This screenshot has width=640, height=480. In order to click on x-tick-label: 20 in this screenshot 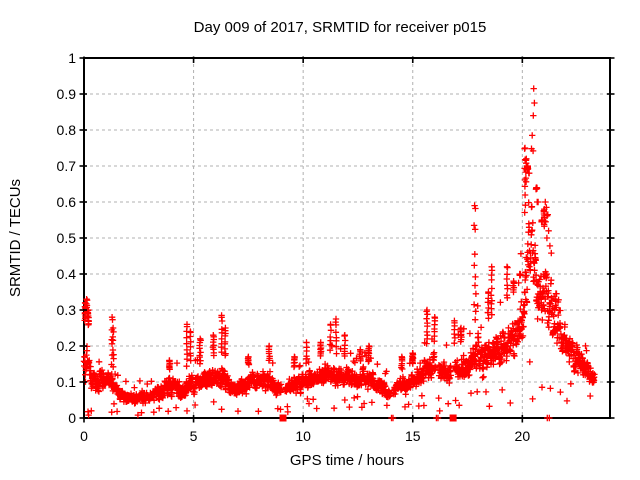, I will do `click(523, 436)`.